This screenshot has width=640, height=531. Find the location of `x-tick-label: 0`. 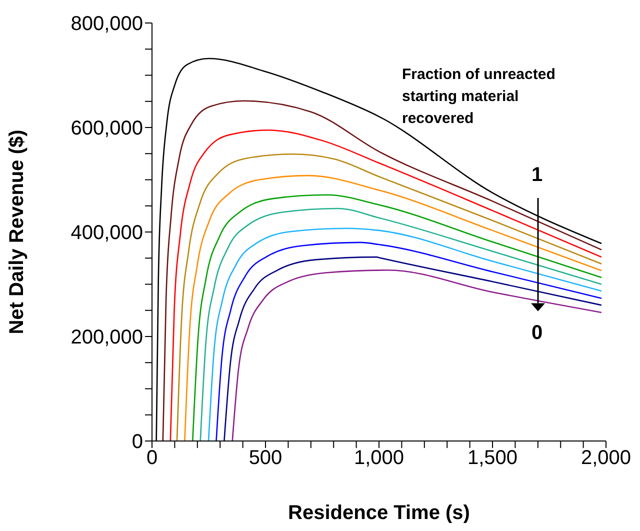

x-tick-label: 0 is located at coordinates (152, 458).